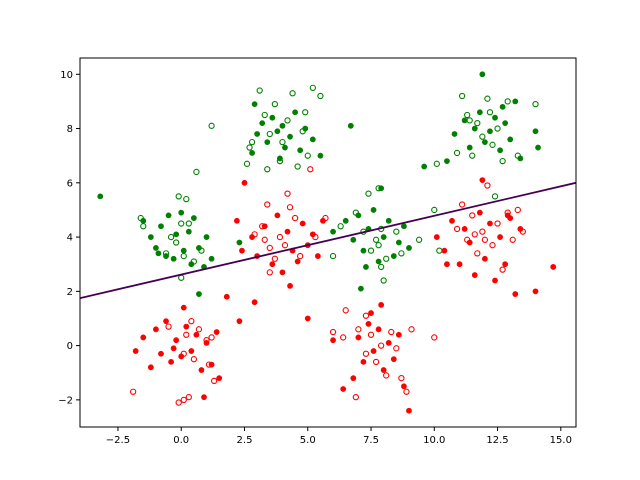 Image resolution: width=640 pixels, height=480 pixels. I want to click on y-tick-label: 8, so click(70, 129).